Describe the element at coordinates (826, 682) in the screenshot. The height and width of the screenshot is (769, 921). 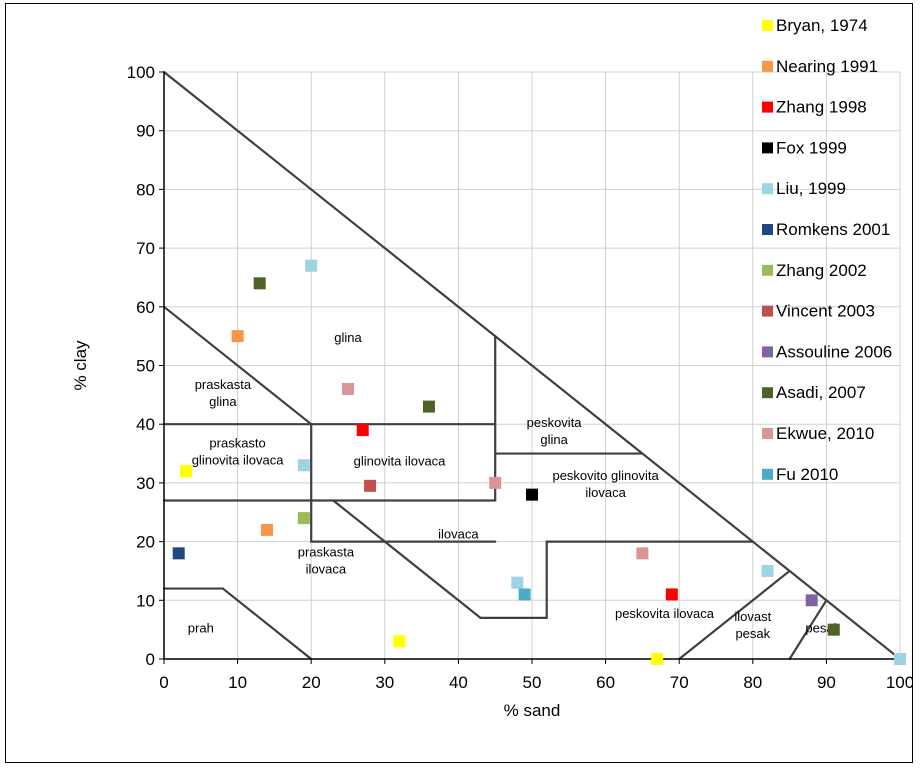
I see `x-tick-label: 90` at that location.